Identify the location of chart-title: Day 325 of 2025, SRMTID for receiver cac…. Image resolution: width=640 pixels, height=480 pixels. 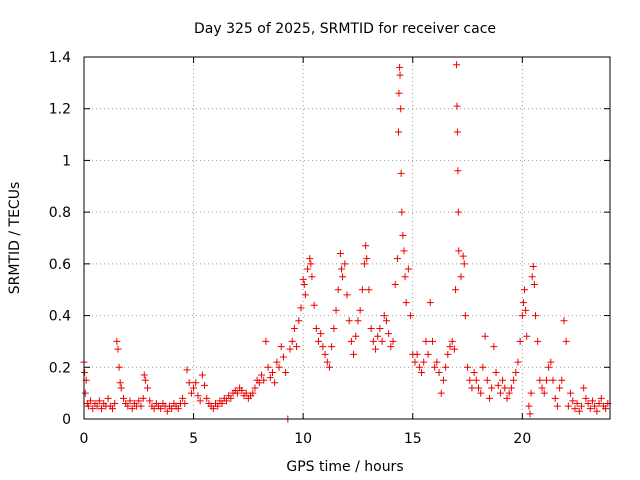
(345, 29).